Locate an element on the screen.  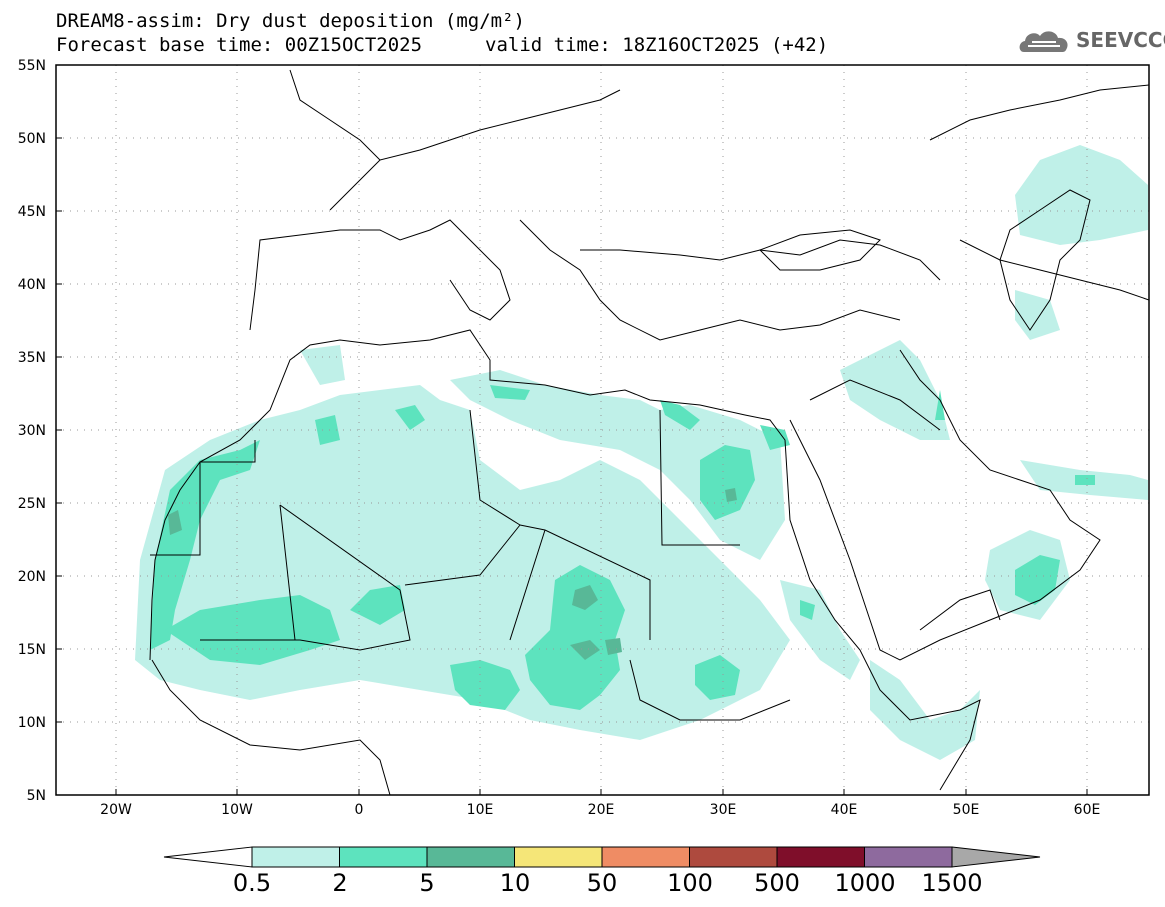
lat-label: 15N is located at coordinates (32, 650).